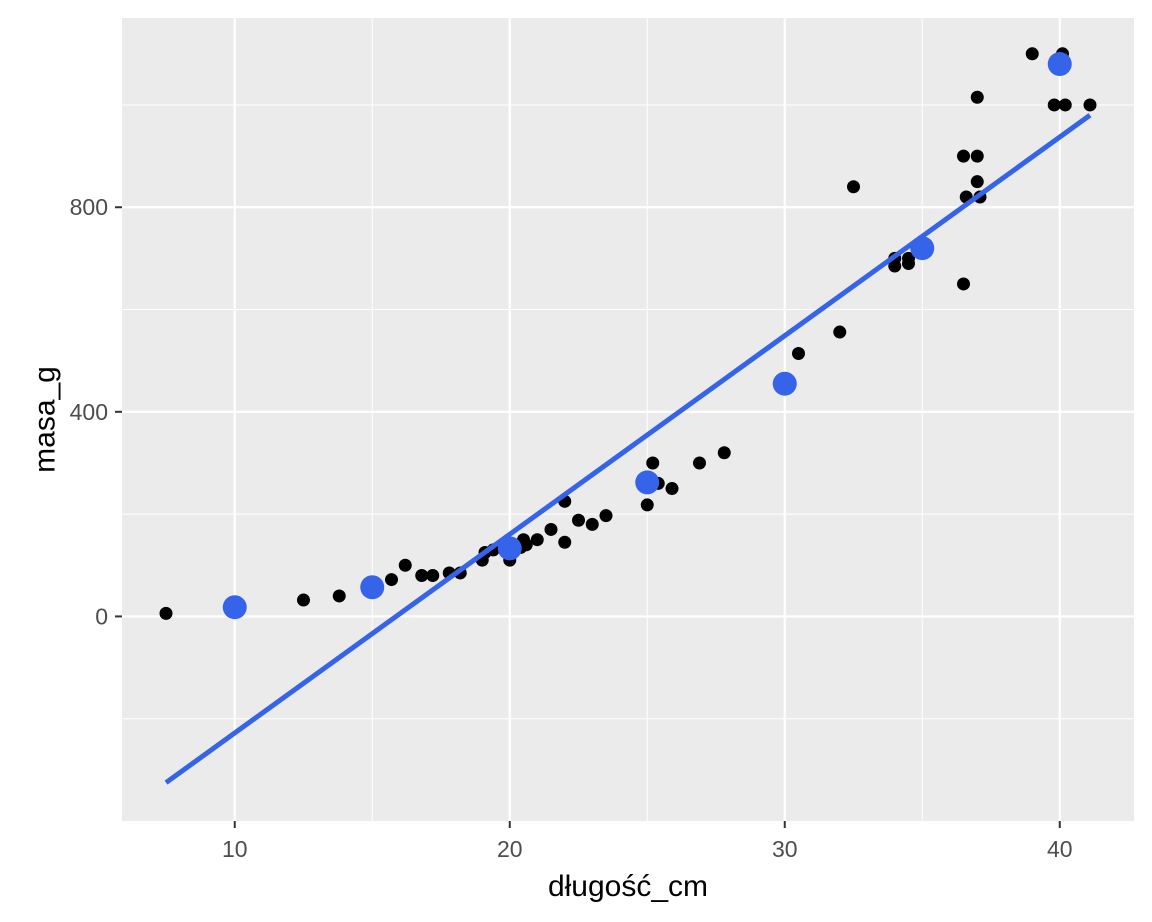 This screenshot has width=1152, height=922. Describe the element at coordinates (45, 419) in the screenshot. I see `y-axis-title: masa_g` at that location.